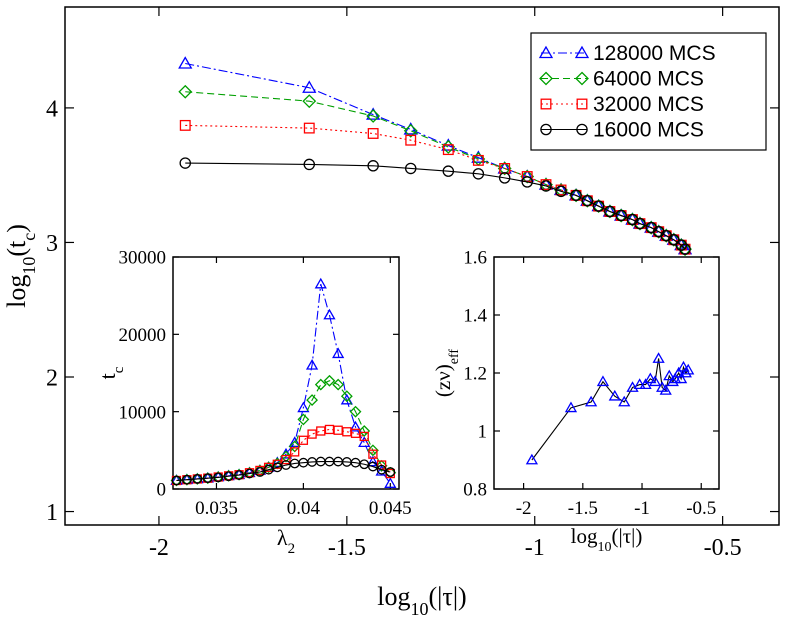 This screenshot has width=789, height=624. Describe the element at coordinates (143, 335) in the screenshot. I see `y-tick-label-1: 20000` at that location.